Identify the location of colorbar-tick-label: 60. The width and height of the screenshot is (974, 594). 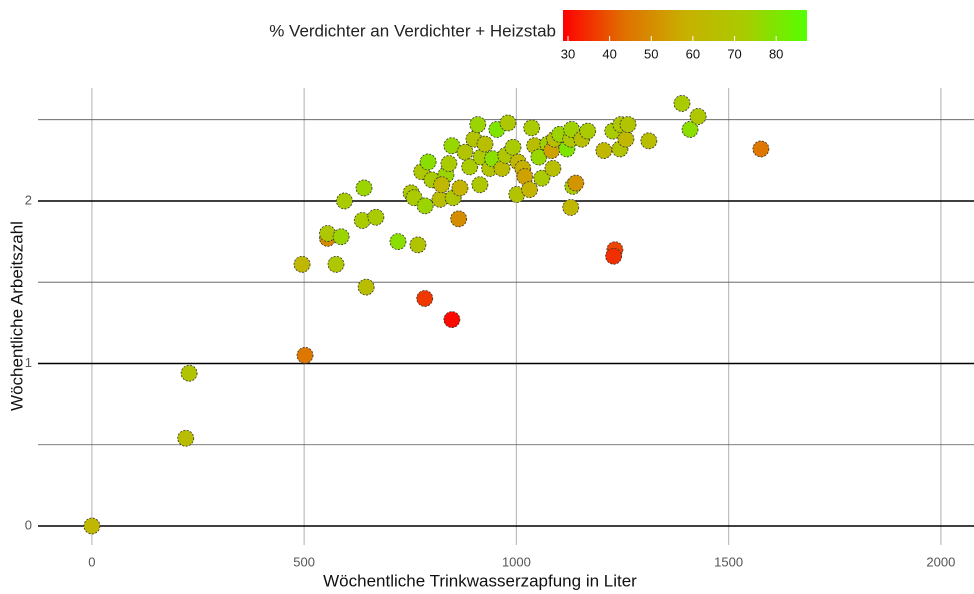
(693, 53).